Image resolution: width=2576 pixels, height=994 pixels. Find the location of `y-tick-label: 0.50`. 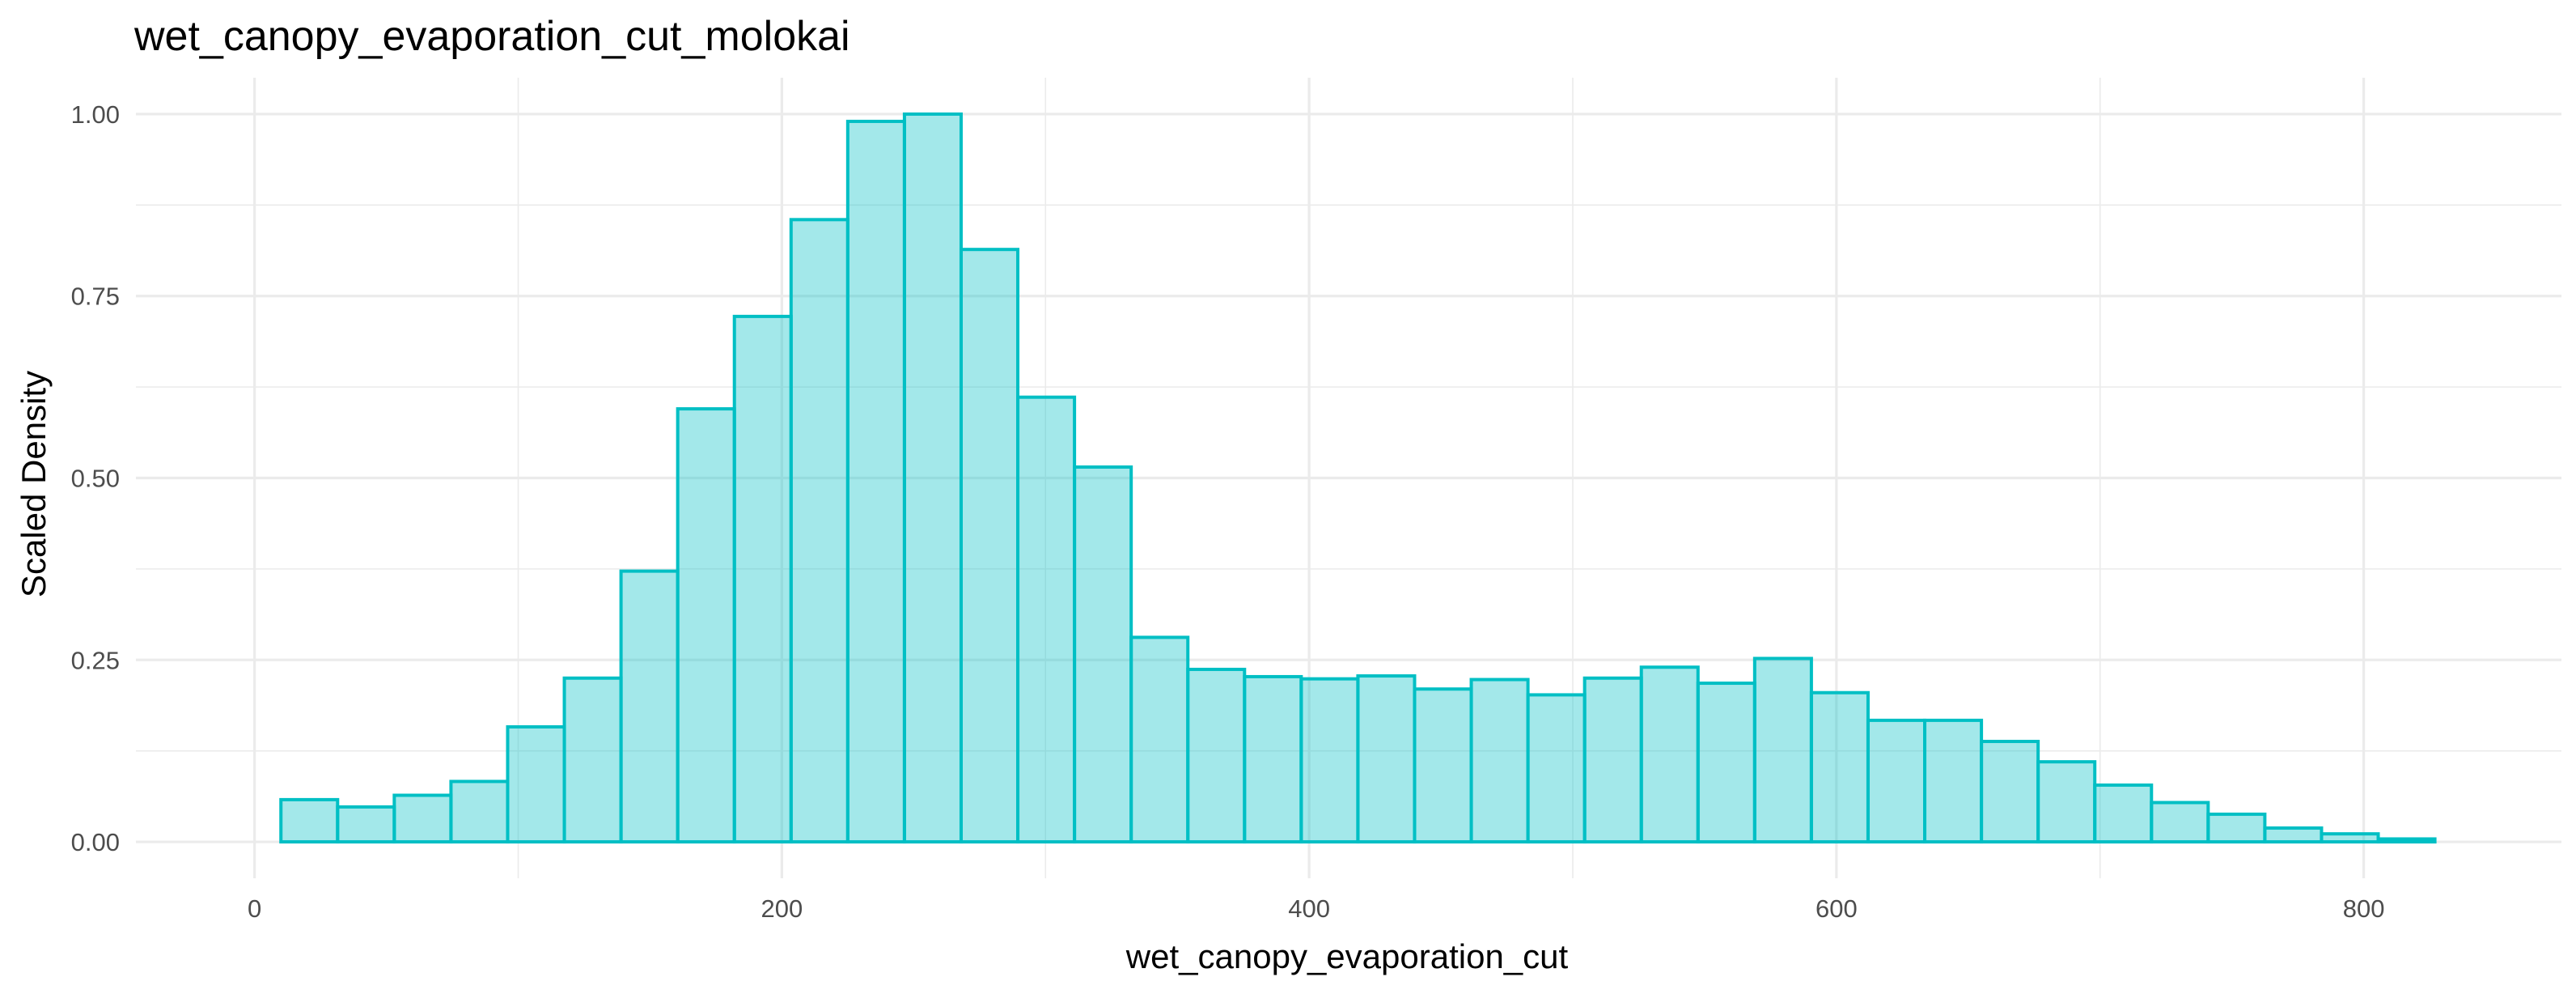

y-tick-label: 0.50 is located at coordinates (95, 479).